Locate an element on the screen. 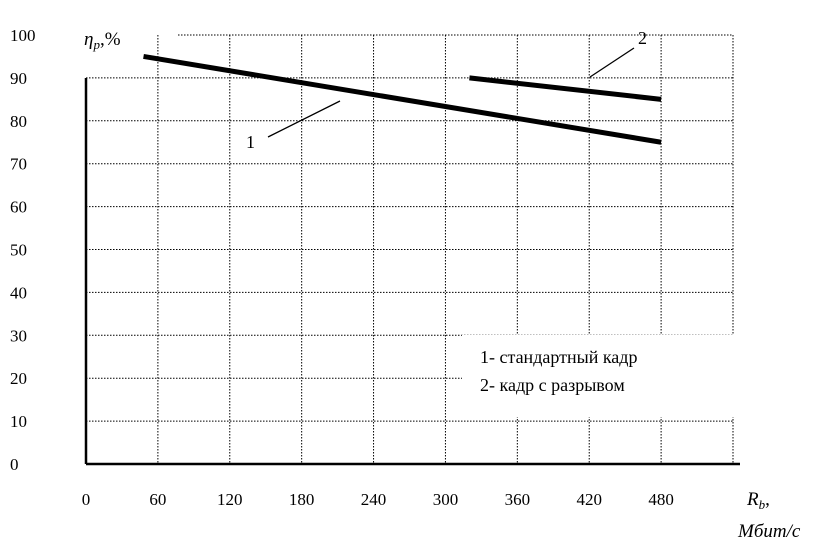 Image resolution: width=830 pixels, height=543 pixels. y-tick-label: 50 is located at coordinates (18, 250).